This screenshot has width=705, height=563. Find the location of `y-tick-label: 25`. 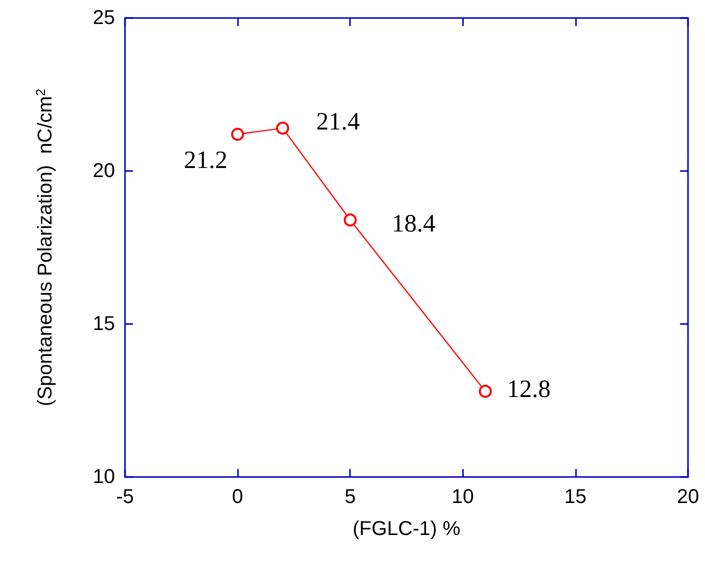

y-tick-label: 25 is located at coordinates (103, 18).